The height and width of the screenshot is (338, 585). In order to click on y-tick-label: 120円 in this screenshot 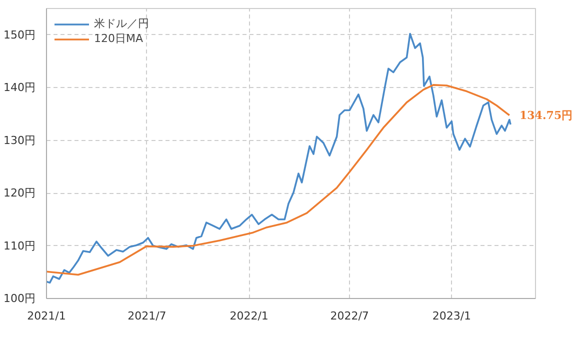, I will do `click(20, 193)`.